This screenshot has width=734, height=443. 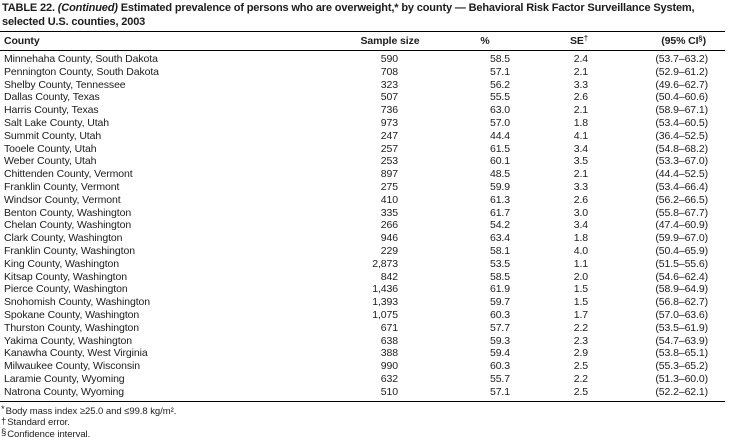 What do you see at coordinates (362, 149) in the screenshot?
I see `table-row: Tooele County, Utah 257 61.5 3.4 (54.8–68.2)` at bounding box center [362, 149].